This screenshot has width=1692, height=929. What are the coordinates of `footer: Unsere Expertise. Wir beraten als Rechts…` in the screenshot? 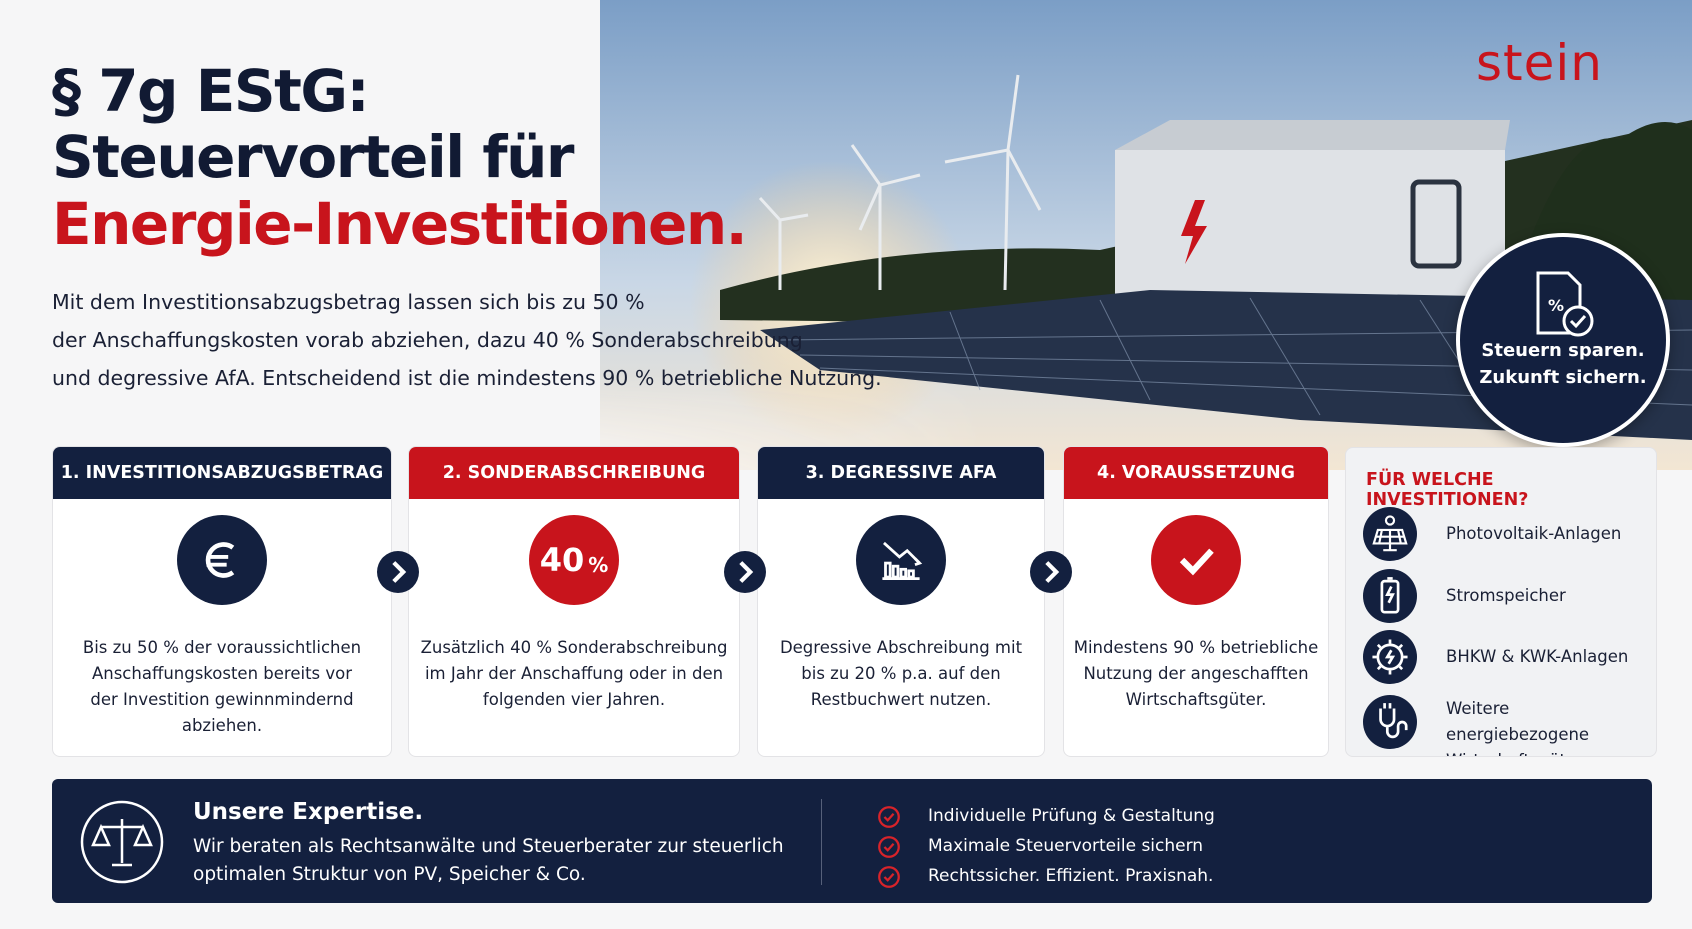 It's located at (852, 841).